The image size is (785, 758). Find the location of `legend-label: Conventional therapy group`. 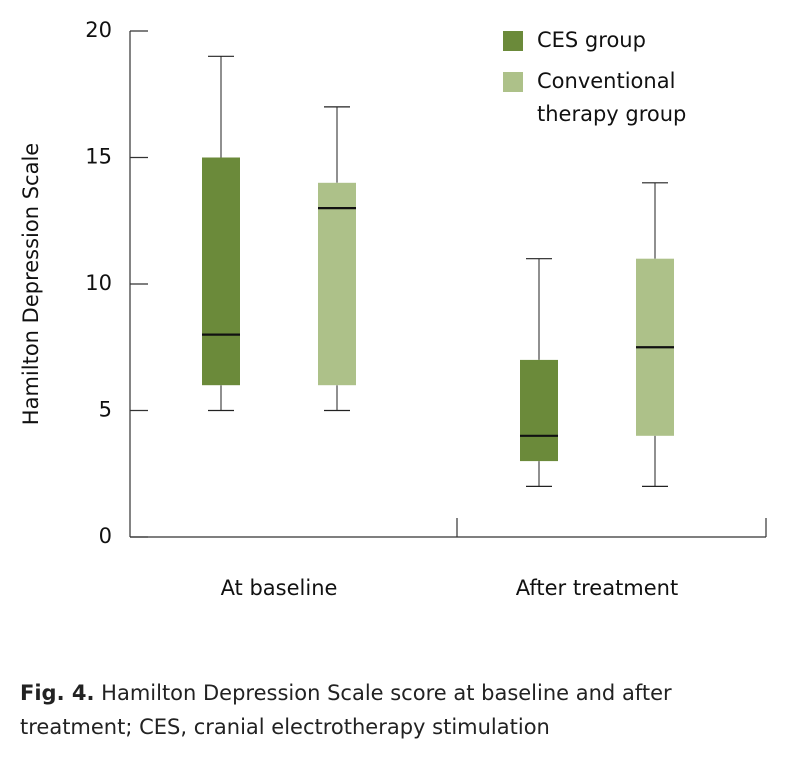

legend-label: Conventional therapy group is located at coordinates (612, 97).